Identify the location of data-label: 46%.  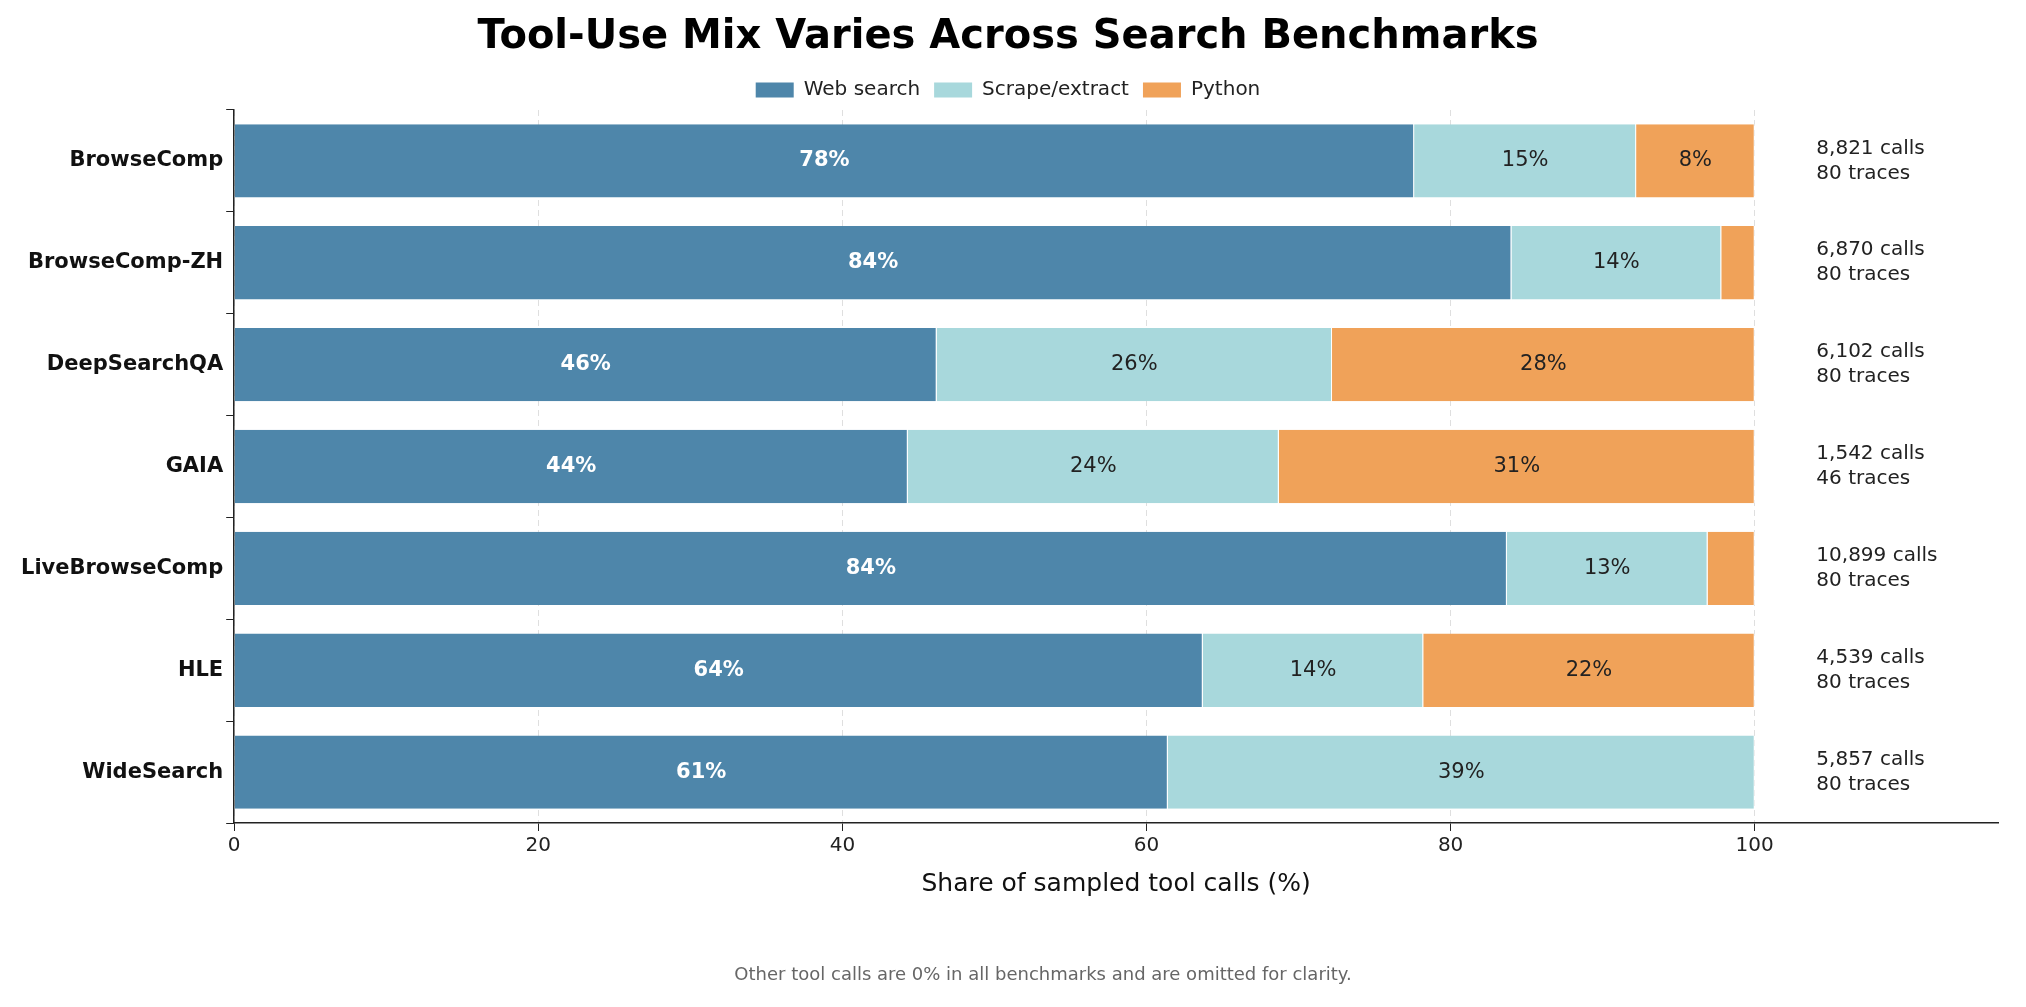
(585, 363).